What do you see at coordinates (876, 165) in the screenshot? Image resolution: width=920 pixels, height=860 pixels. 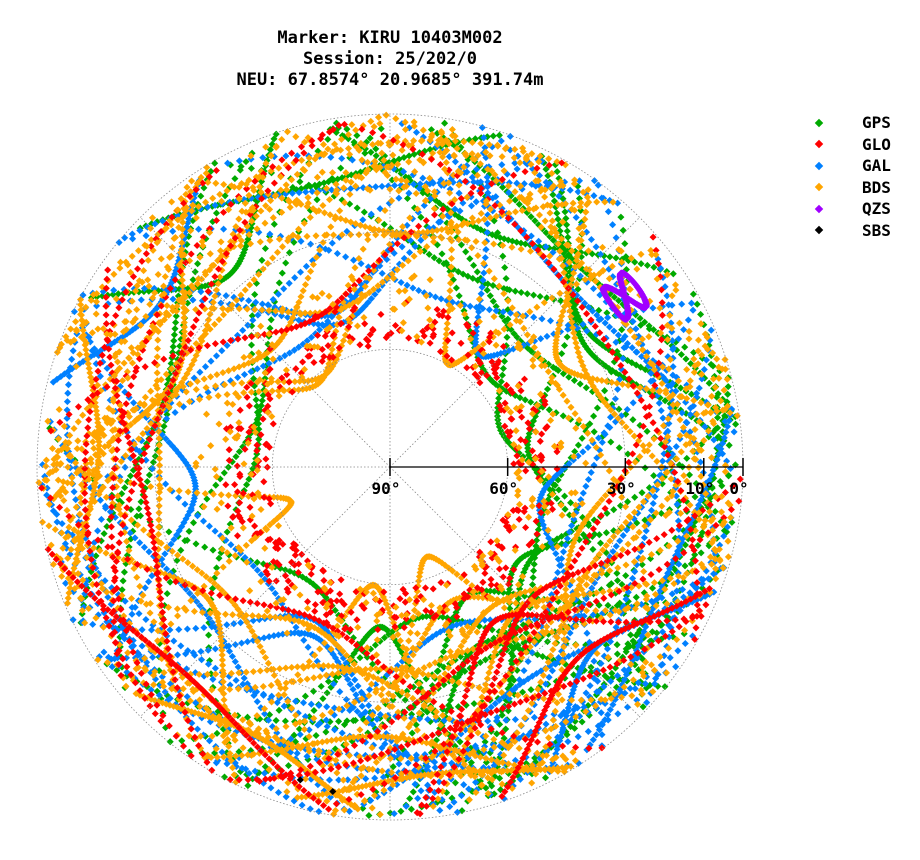 I see `legend-label-gal: GAL` at bounding box center [876, 165].